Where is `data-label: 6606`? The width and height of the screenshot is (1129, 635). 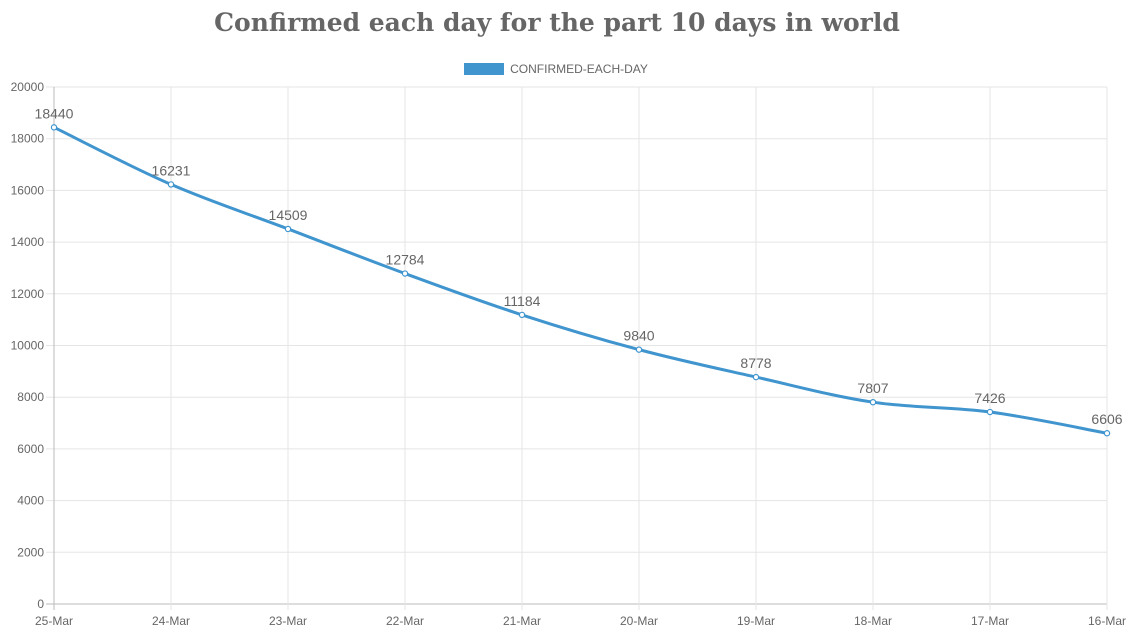
data-label: 6606 is located at coordinates (1106, 419).